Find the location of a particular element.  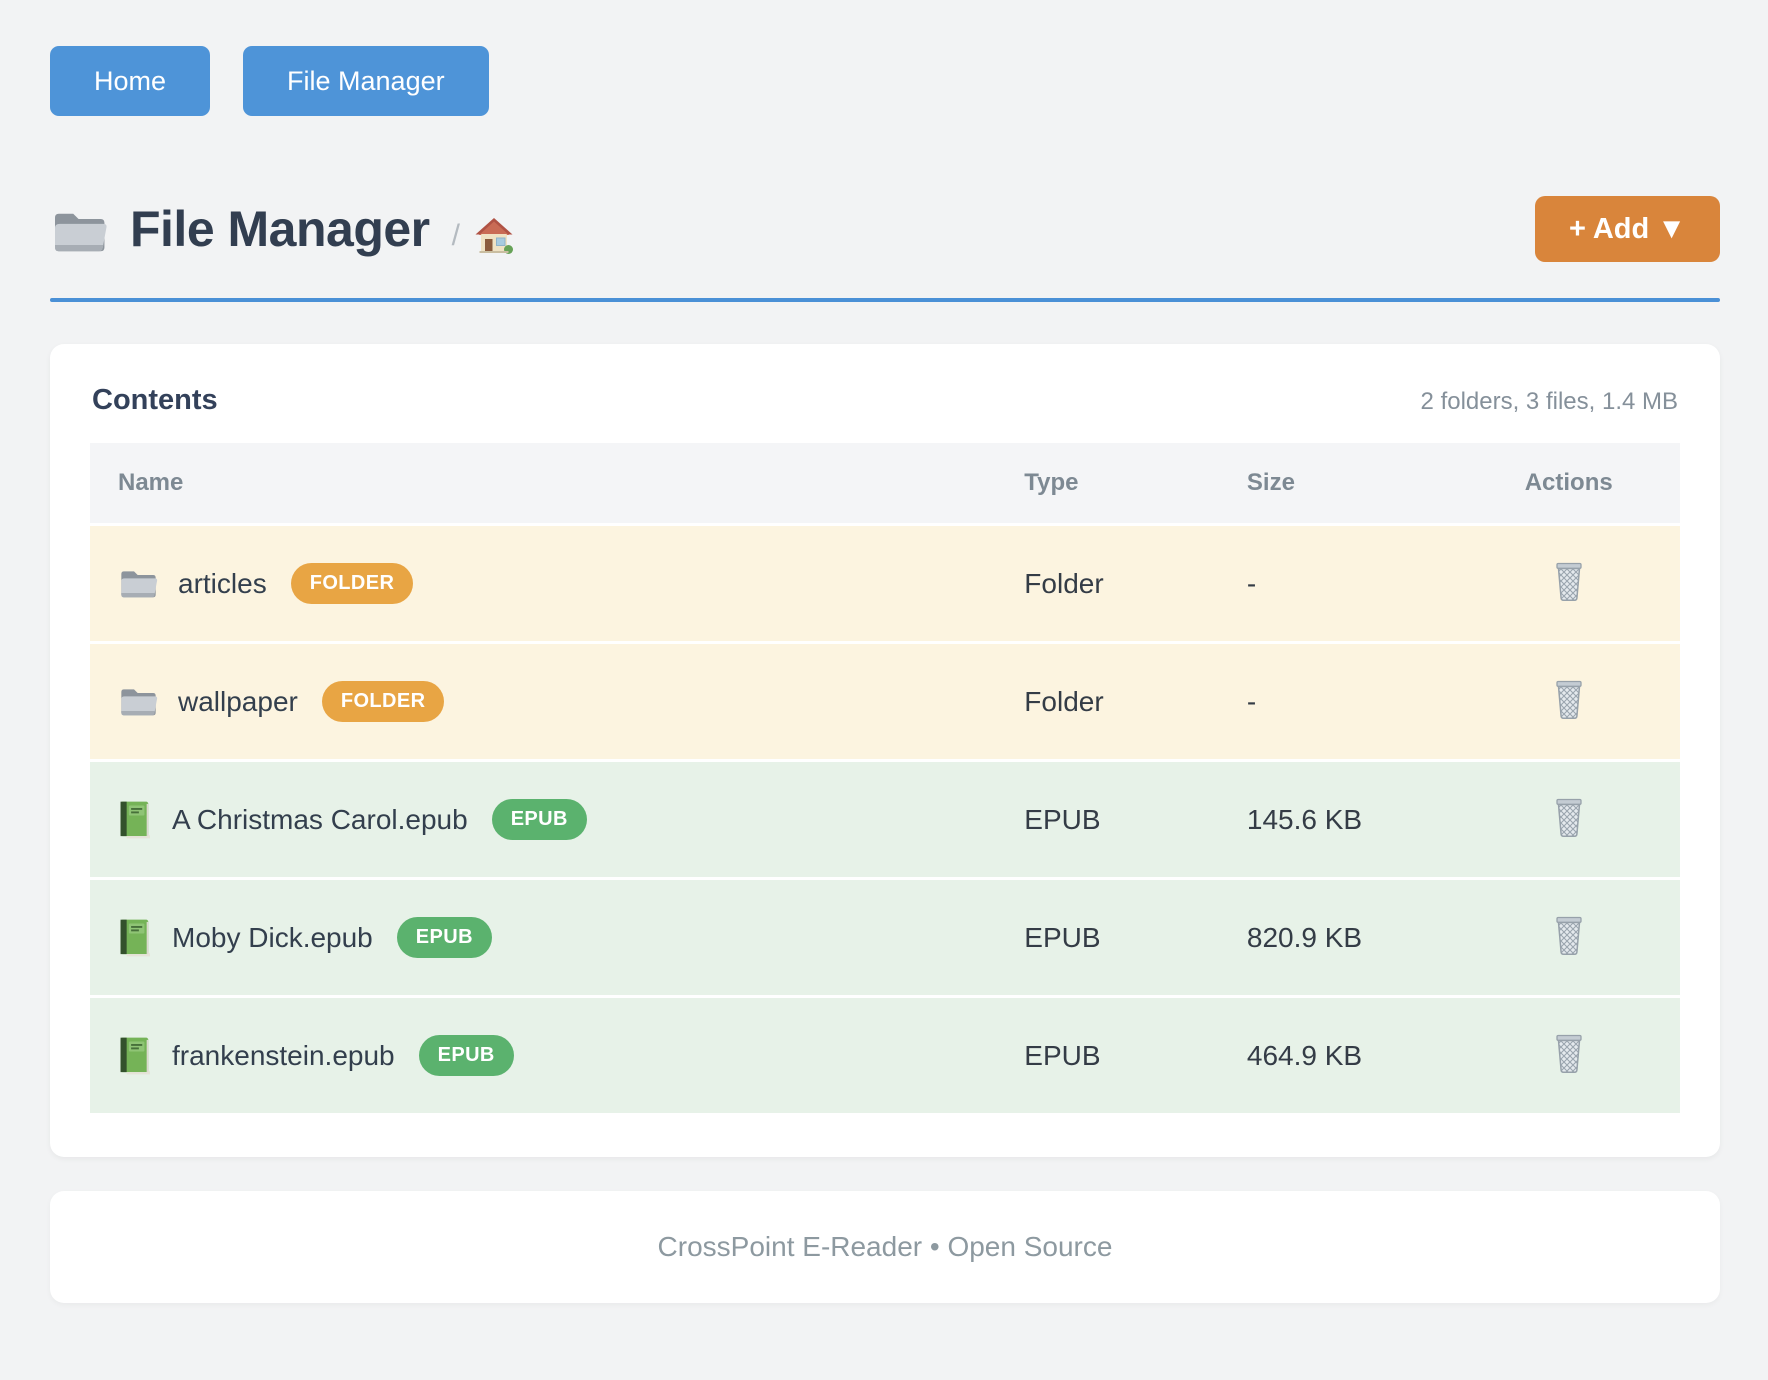

file-name: A Christmas Carol.epub is located at coordinates (320, 819).